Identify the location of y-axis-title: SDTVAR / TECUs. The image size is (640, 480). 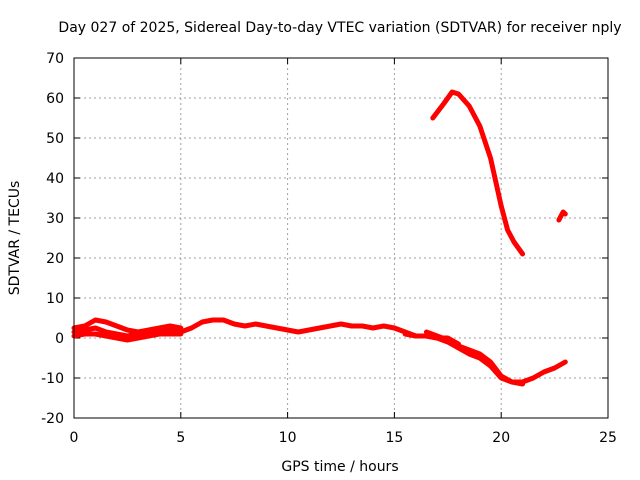
(15, 238).